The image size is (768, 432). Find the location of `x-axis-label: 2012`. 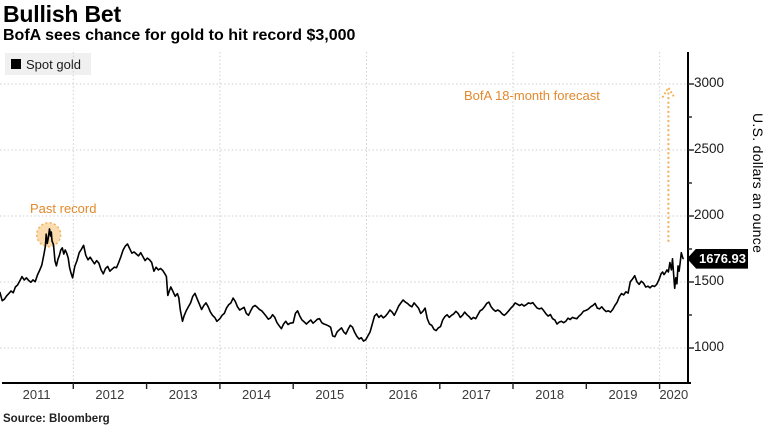

x-axis-label: 2012 is located at coordinates (110, 394).